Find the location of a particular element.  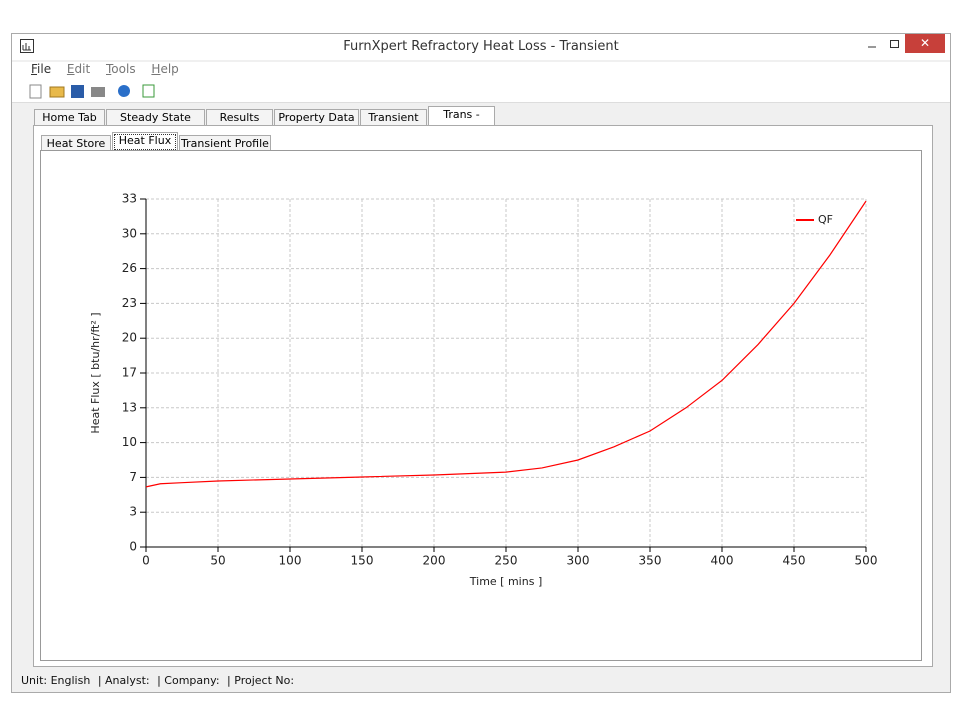

legend-label: QF is located at coordinates (825, 219).